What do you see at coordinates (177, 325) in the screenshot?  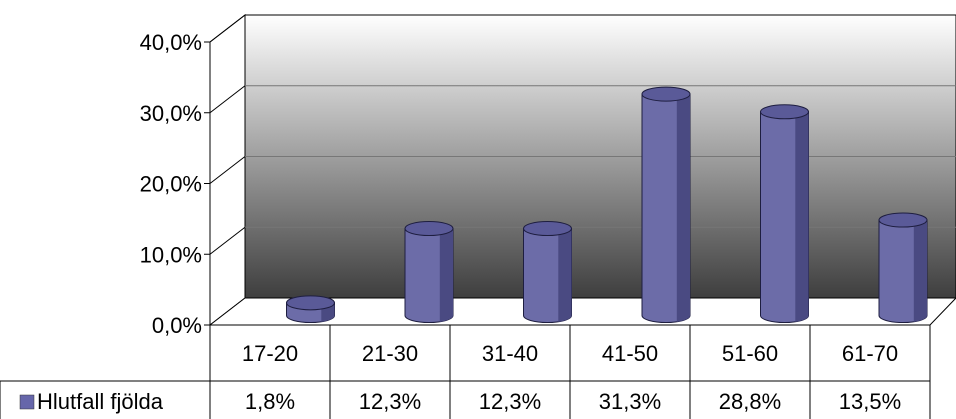 I see `y-tick-label: 0,0%` at bounding box center [177, 325].